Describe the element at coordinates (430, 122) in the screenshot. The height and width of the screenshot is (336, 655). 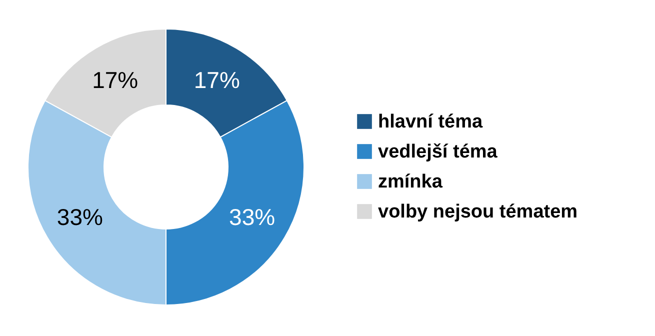
I see `legend-label: hlavní téma` at that location.